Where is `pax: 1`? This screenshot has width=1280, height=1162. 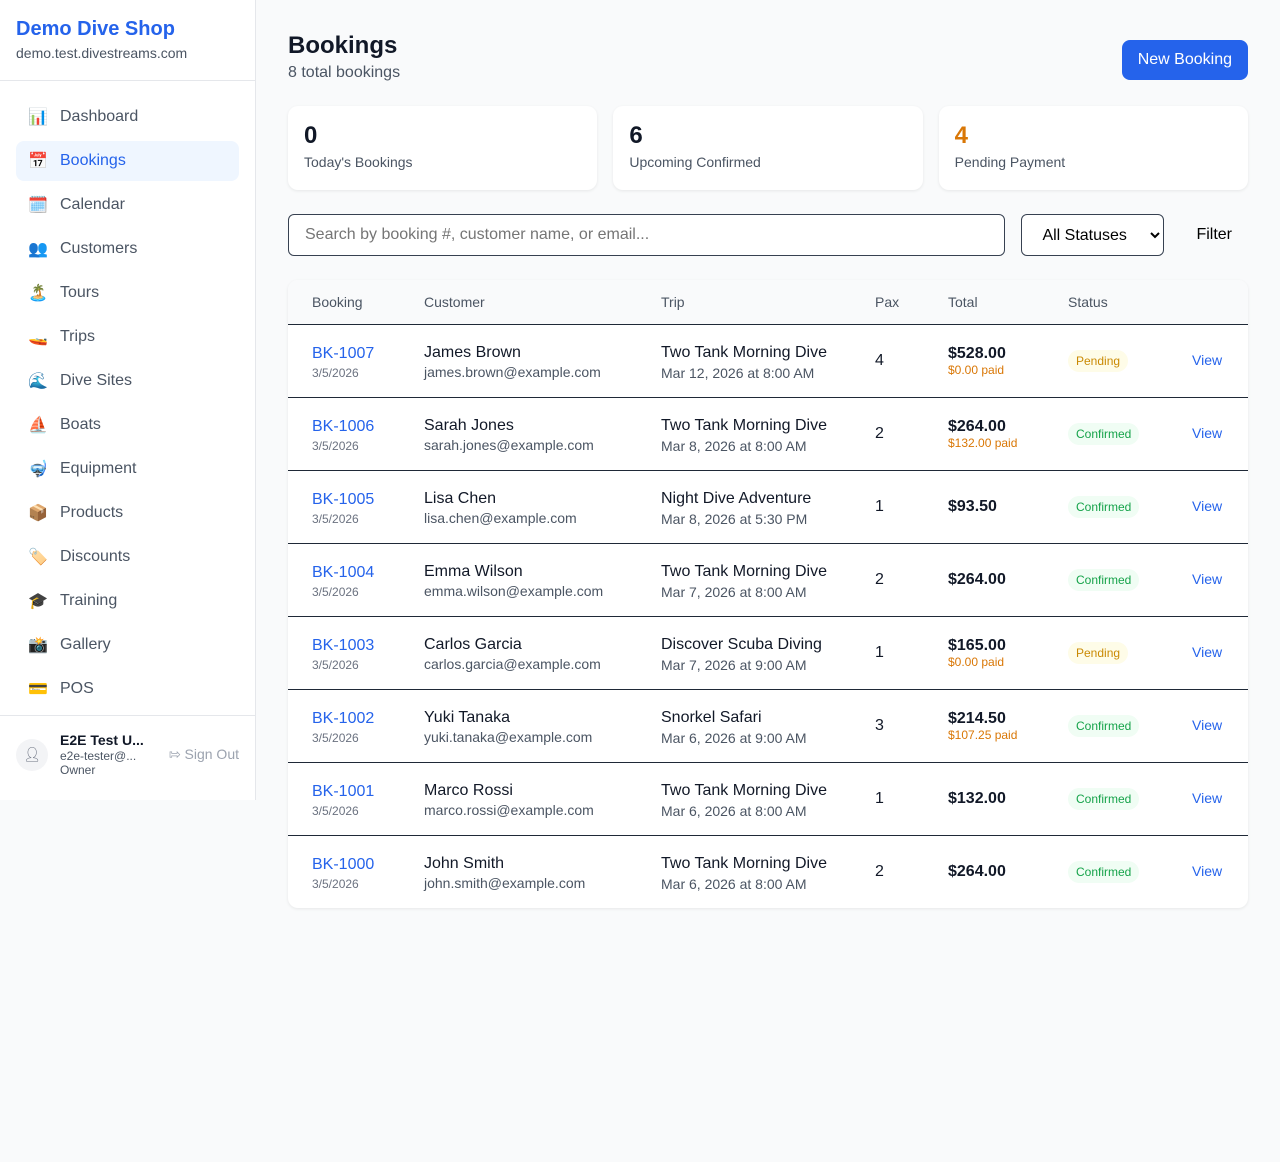 pax: 1 is located at coordinates (887, 799).